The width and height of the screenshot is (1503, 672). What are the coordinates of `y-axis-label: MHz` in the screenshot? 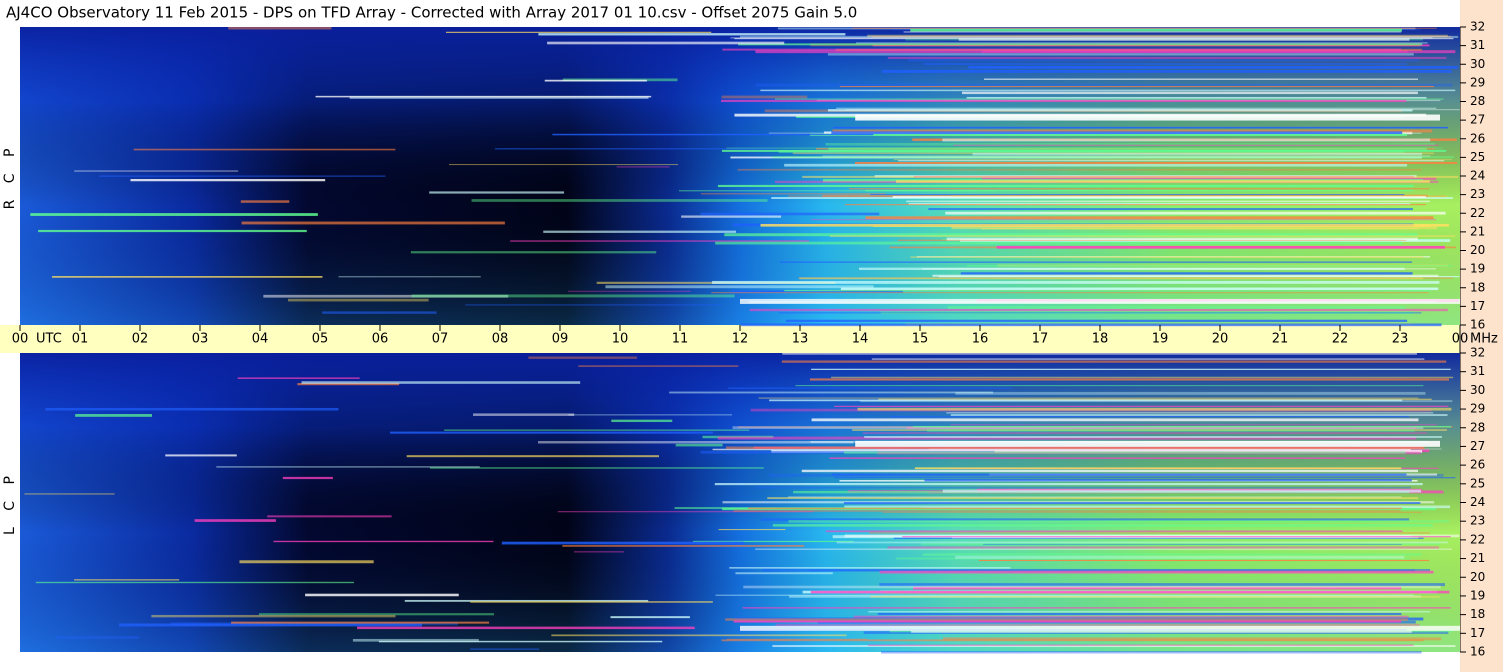 It's located at (1484, 339).